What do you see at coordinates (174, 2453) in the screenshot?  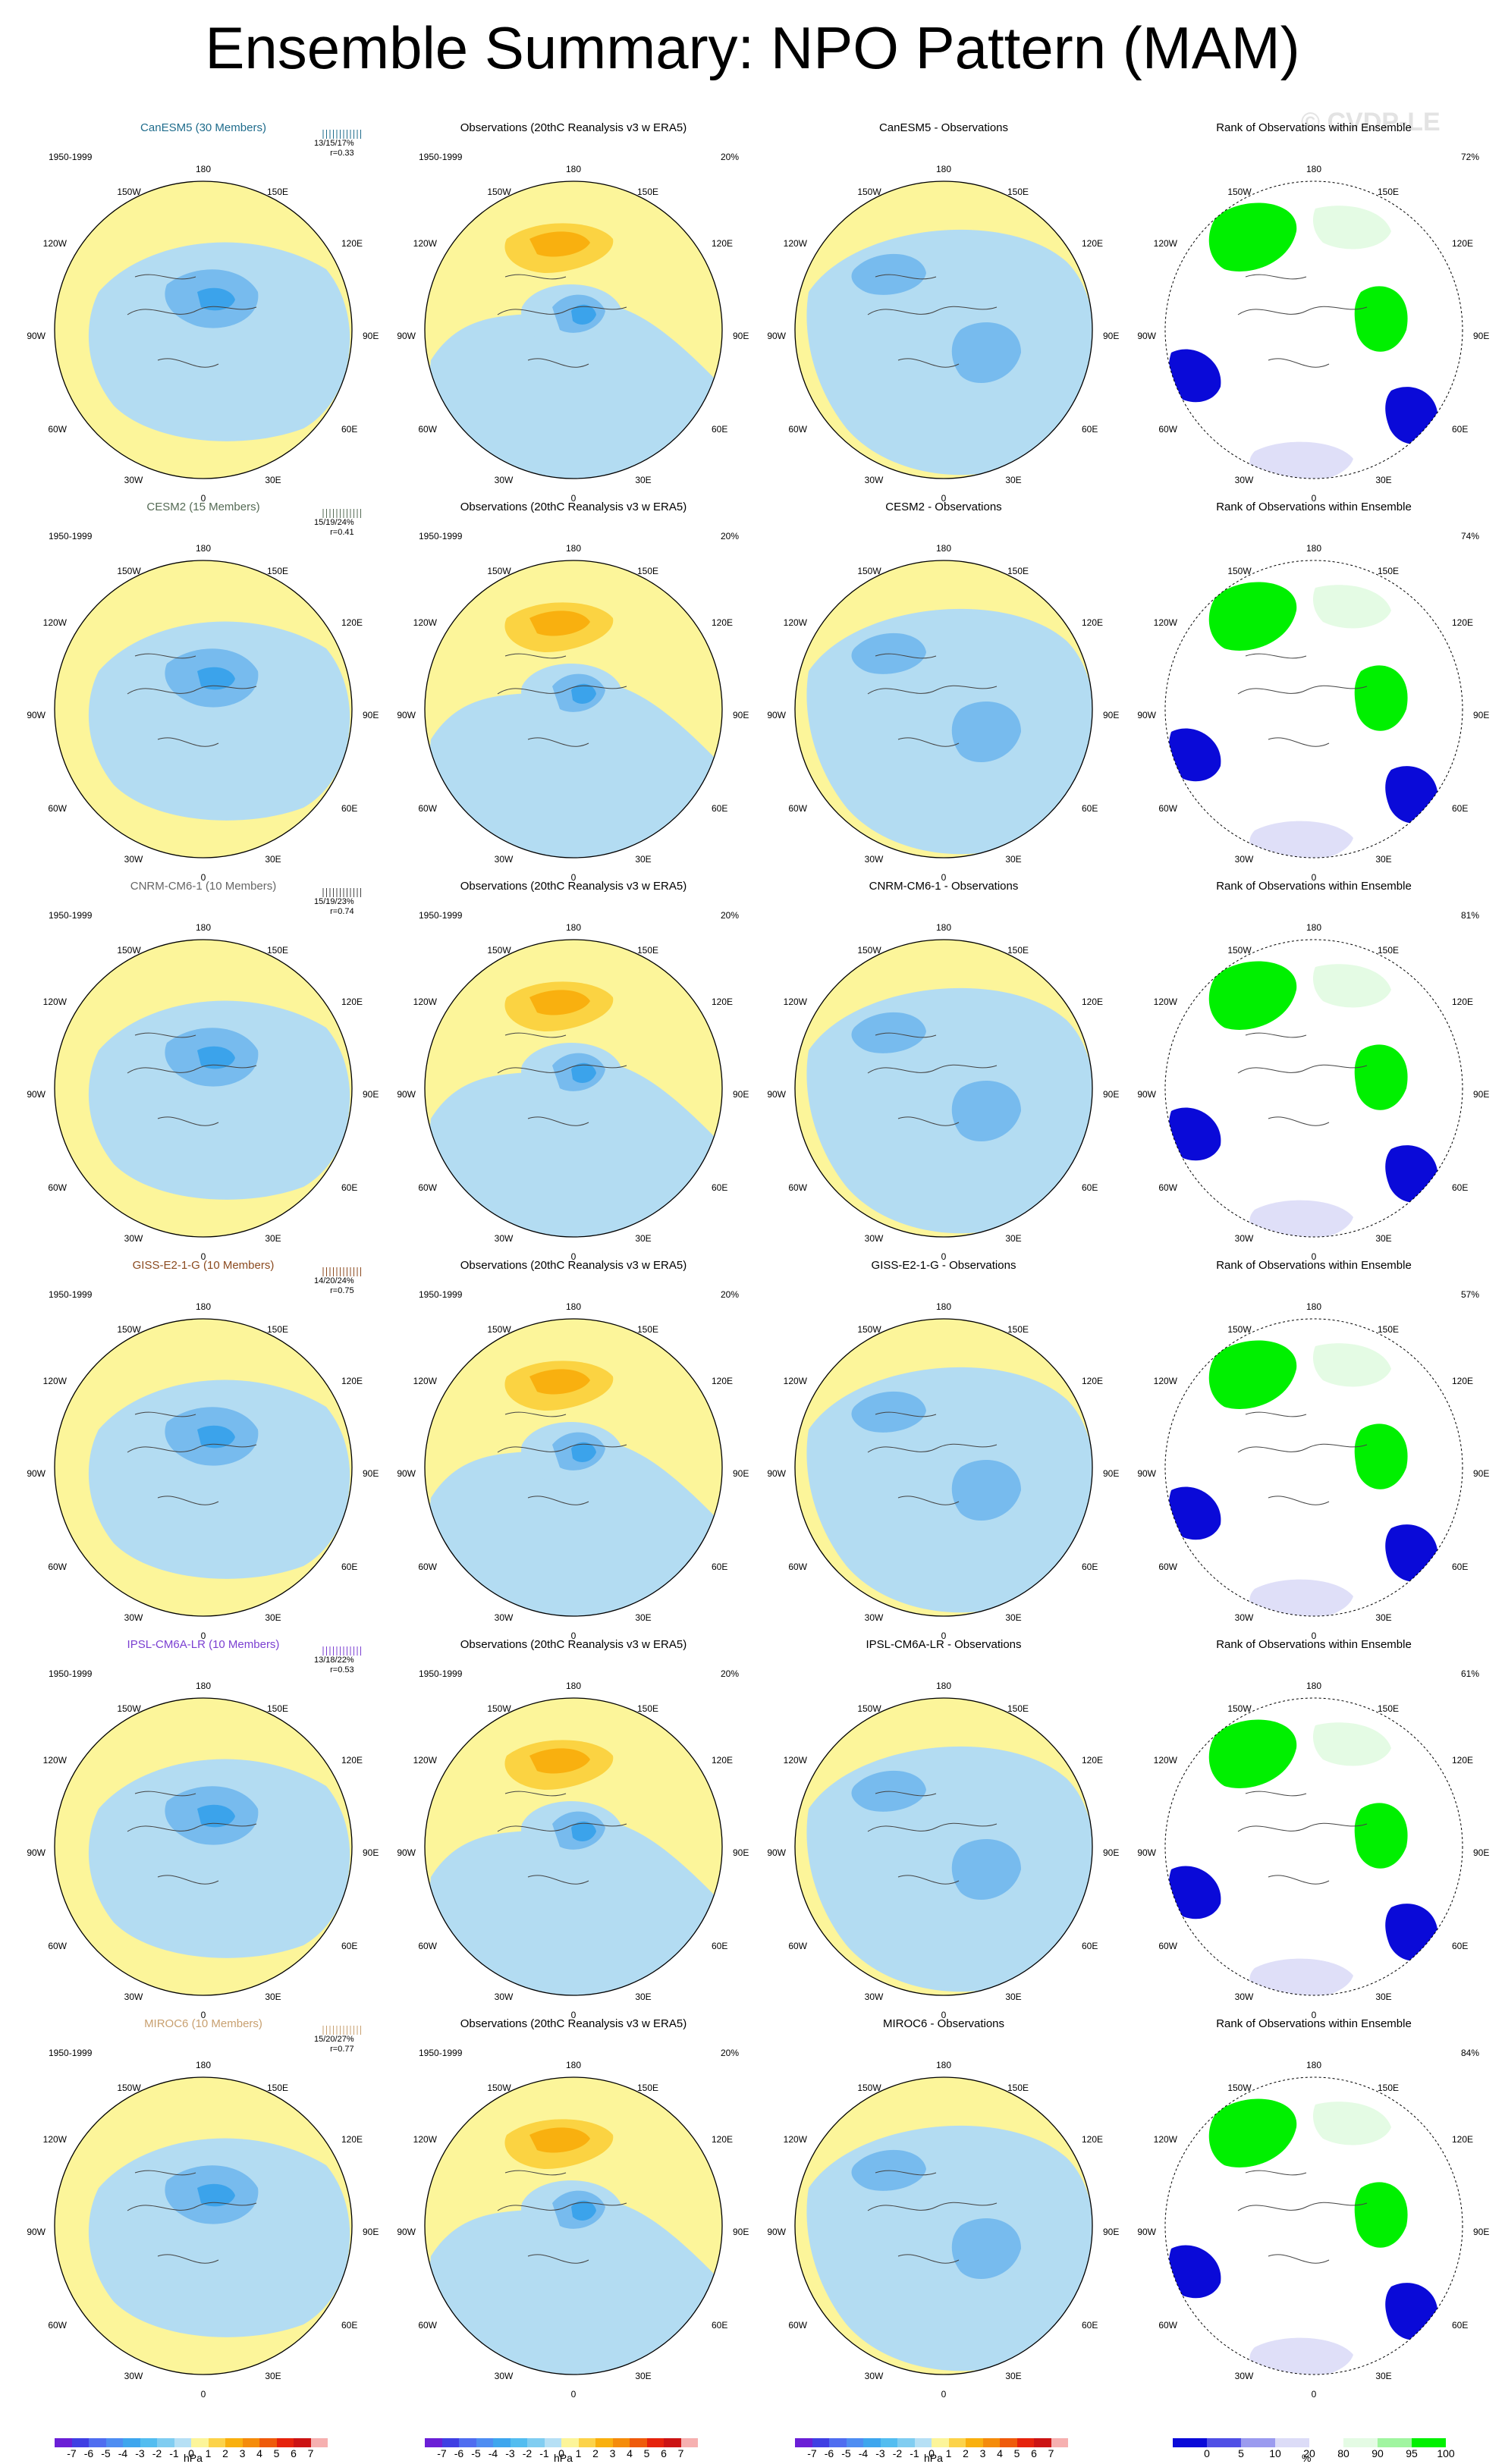 I see `colorbar-tick-label: -1` at bounding box center [174, 2453].